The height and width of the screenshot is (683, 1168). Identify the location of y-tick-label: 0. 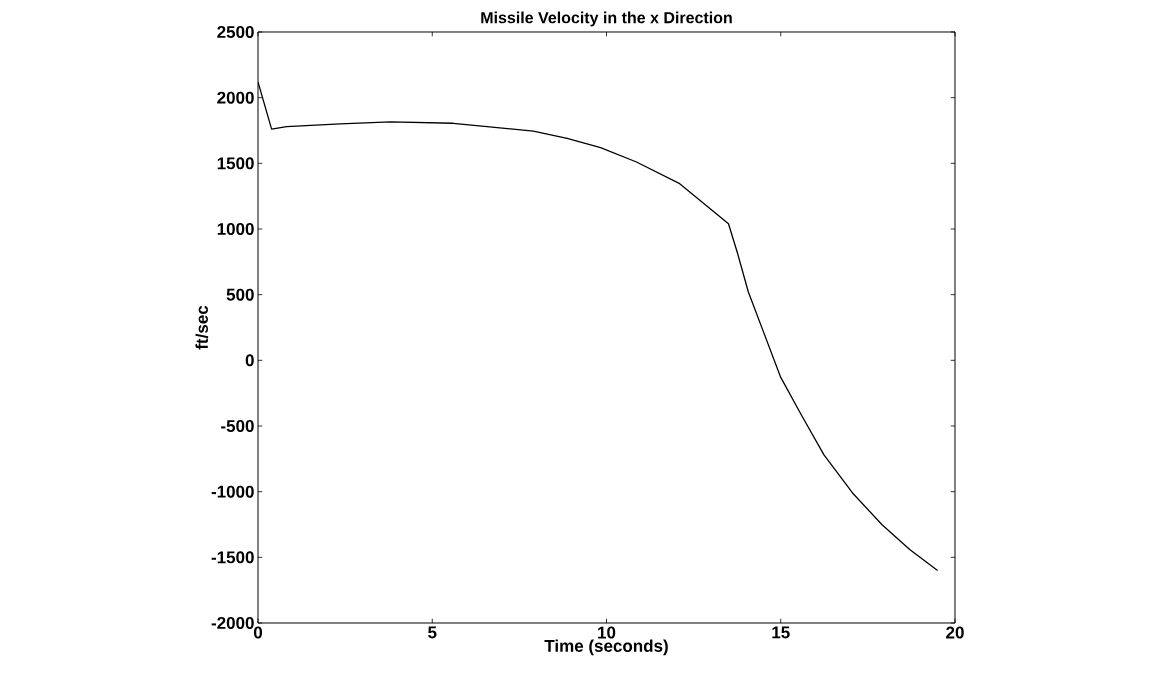
(249, 360).